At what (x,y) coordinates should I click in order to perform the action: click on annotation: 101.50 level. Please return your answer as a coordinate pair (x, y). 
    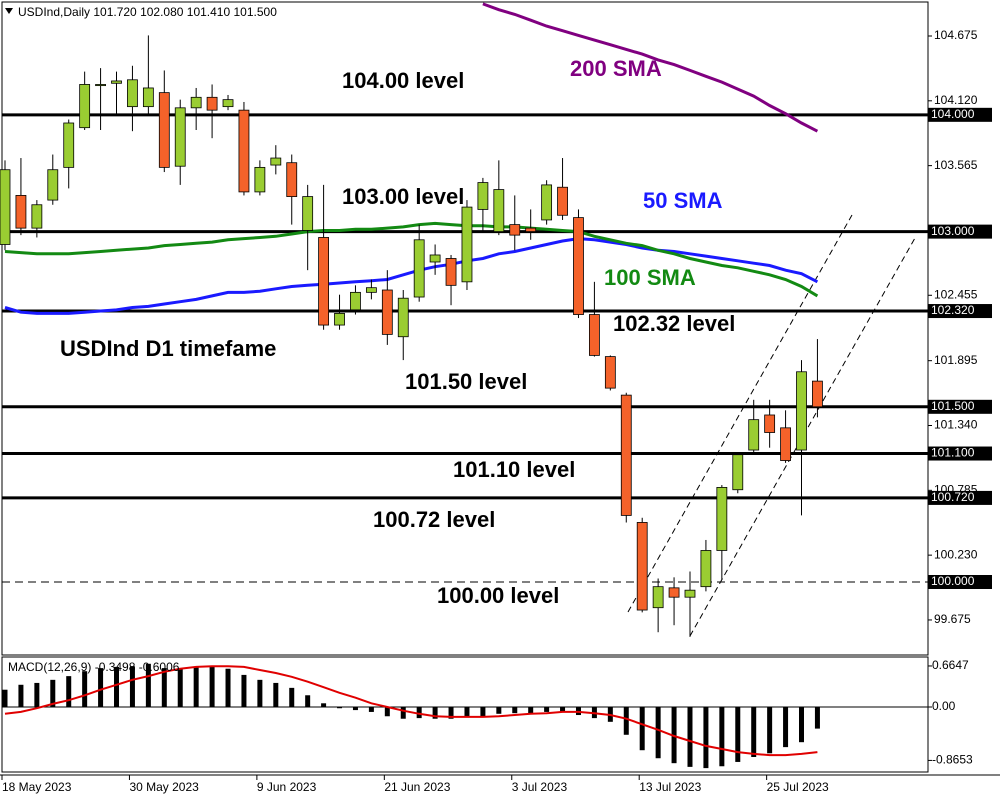
    Looking at the image, I should click on (466, 381).